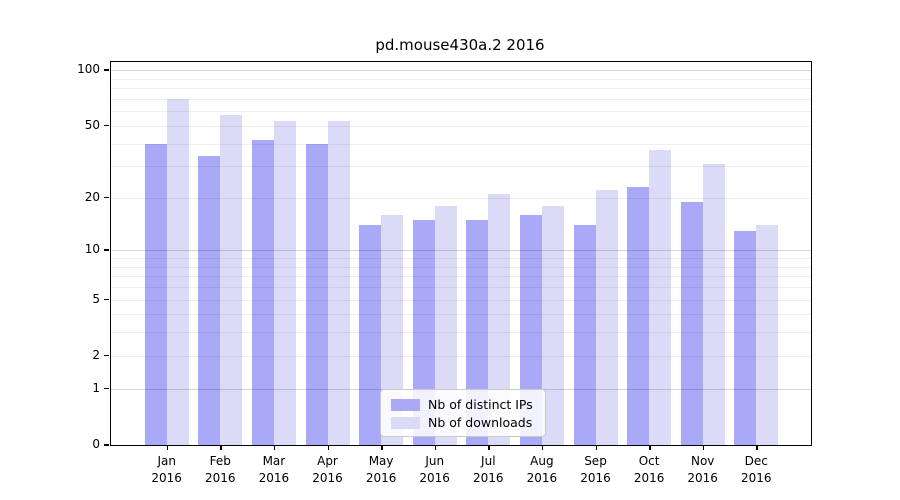 The image size is (900, 500). Describe the element at coordinates (434, 478) in the screenshot. I see `x-tick-year-jun: 2016` at that location.